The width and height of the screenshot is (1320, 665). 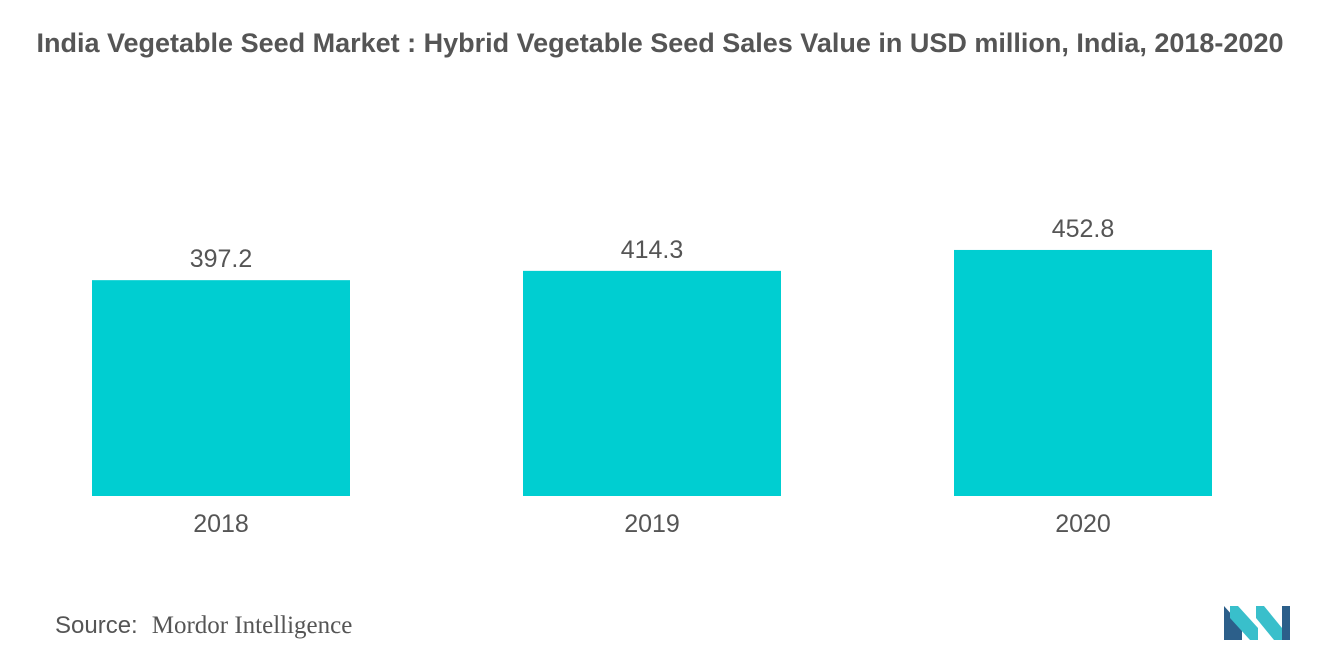 What do you see at coordinates (1233, 623) in the screenshot?
I see `logo-left-shape` at bounding box center [1233, 623].